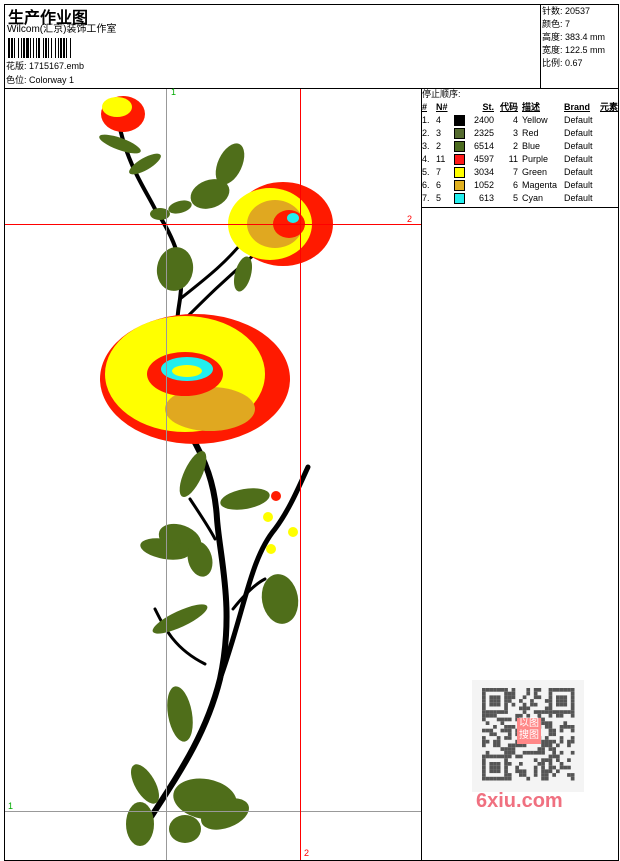  Describe the element at coordinates (439, 146) in the screenshot. I see `row-needle: 2` at that location.